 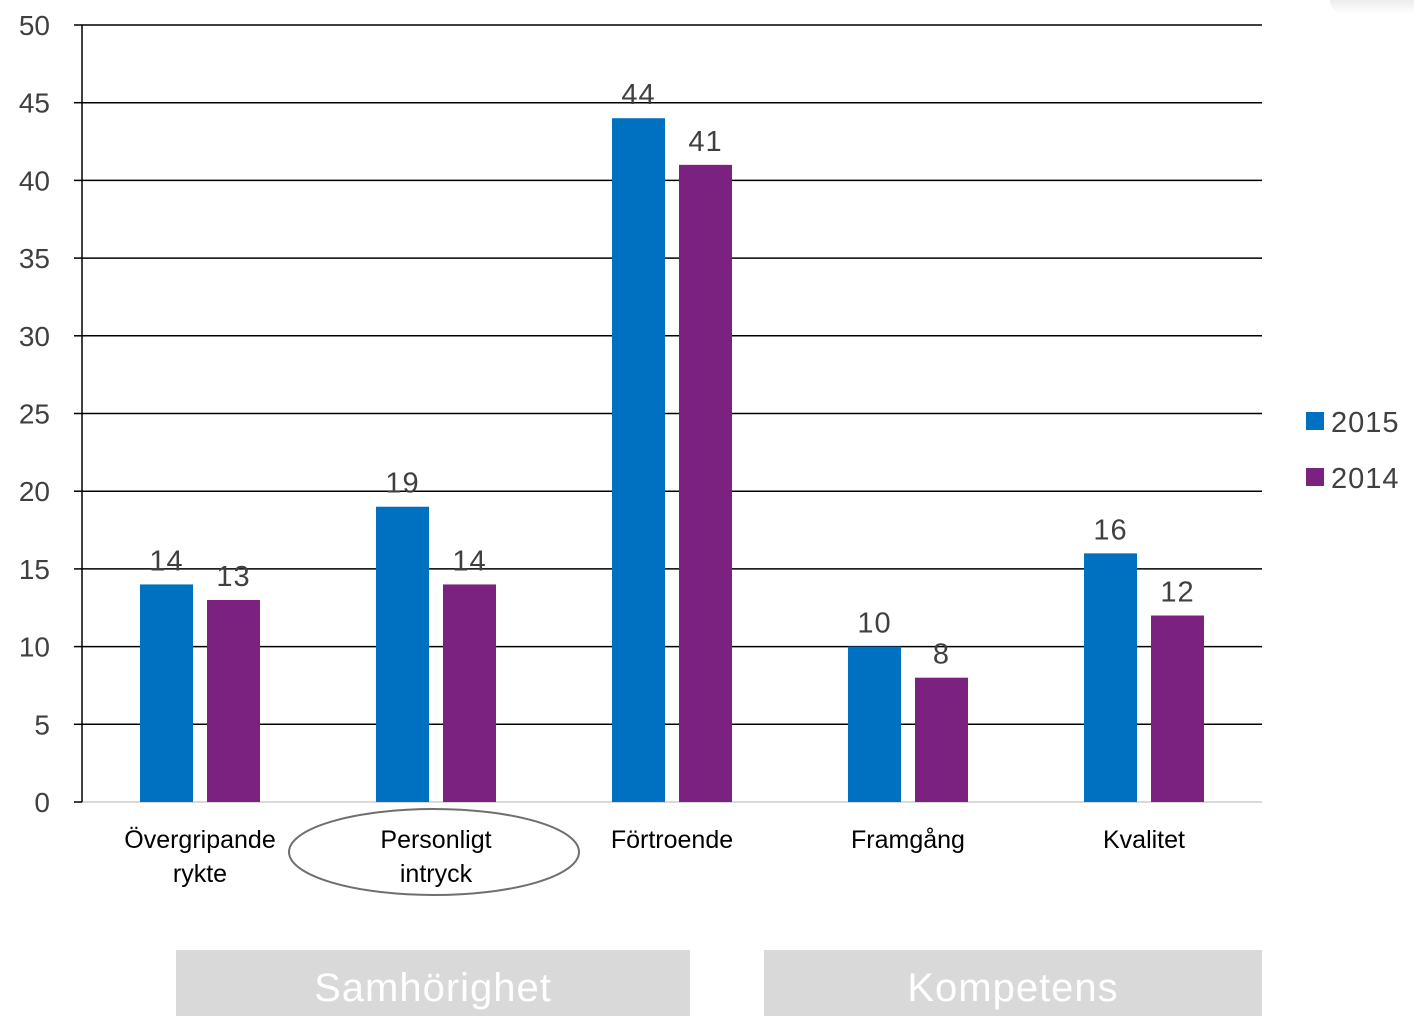 What do you see at coordinates (51, 414) in the screenshot?
I see `y-axis: 0 5 10 15 20 25 30 35 40 45 50` at bounding box center [51, 414].